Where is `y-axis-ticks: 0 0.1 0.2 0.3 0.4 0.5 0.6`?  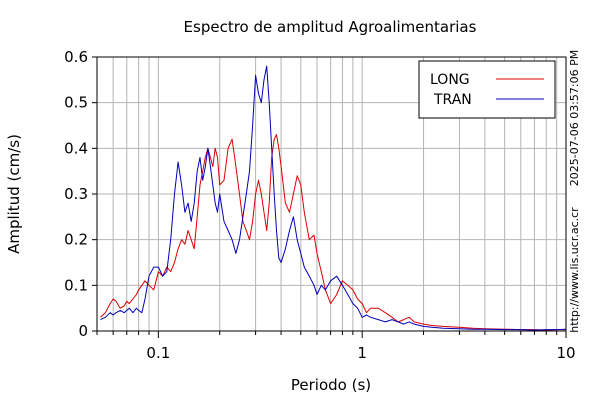 y-axis-ticks: 0 0.1 0.2 0.3 0.4 0.5 0.6 is located at coordinates (80, 194).